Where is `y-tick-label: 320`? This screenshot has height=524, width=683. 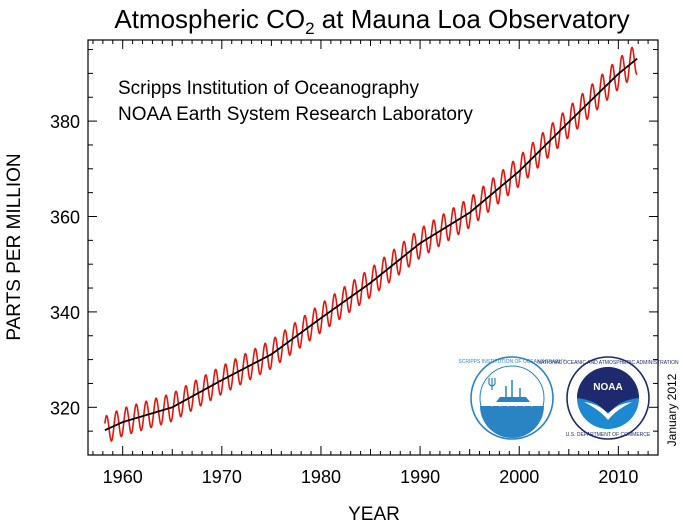 y-tick-label: 320 is located at coordinates (65, 408).